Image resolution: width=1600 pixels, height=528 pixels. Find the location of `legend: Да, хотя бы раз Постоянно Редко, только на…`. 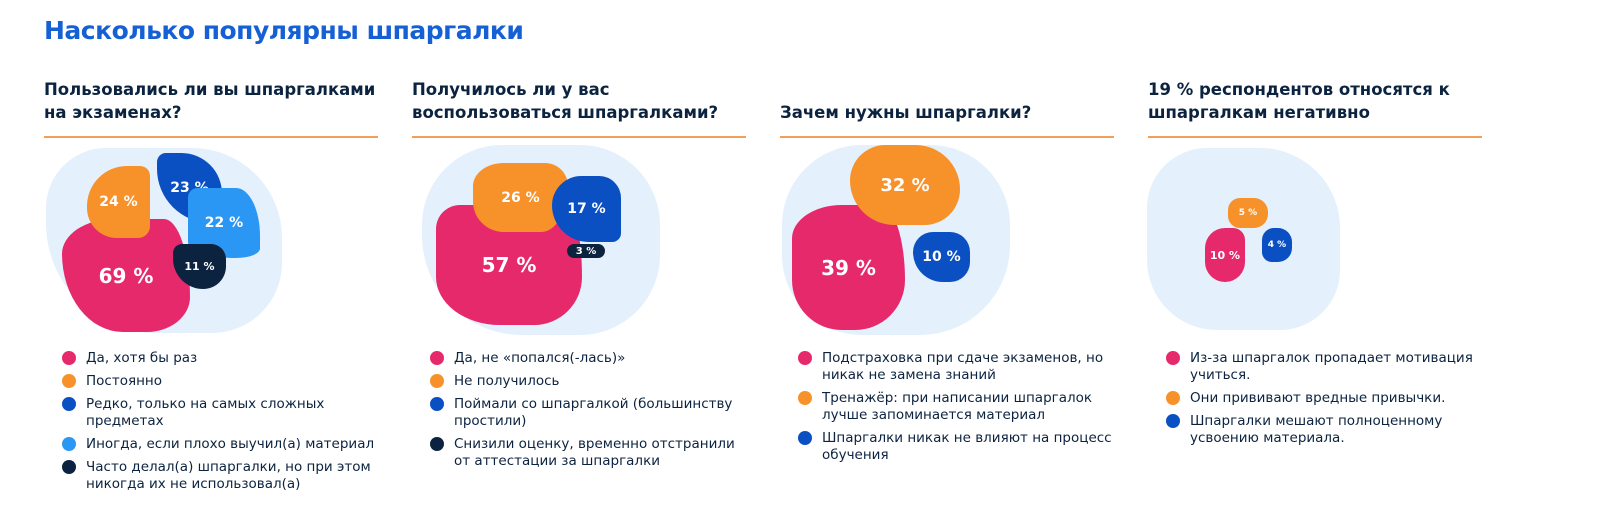

legend: Да, хотя бы раз Постоянно Редко, только на… is located at coordinates (222, 424).